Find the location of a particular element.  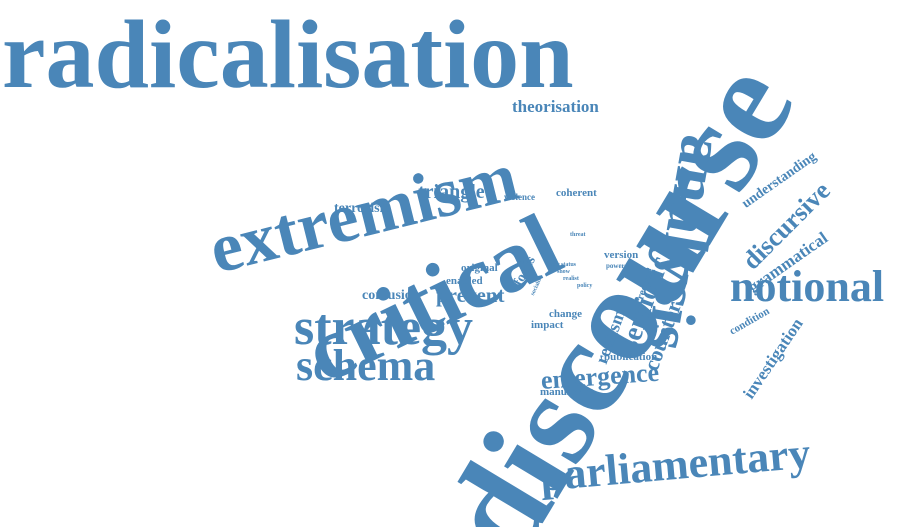

word-show: show is located at coordinates (564, 272).